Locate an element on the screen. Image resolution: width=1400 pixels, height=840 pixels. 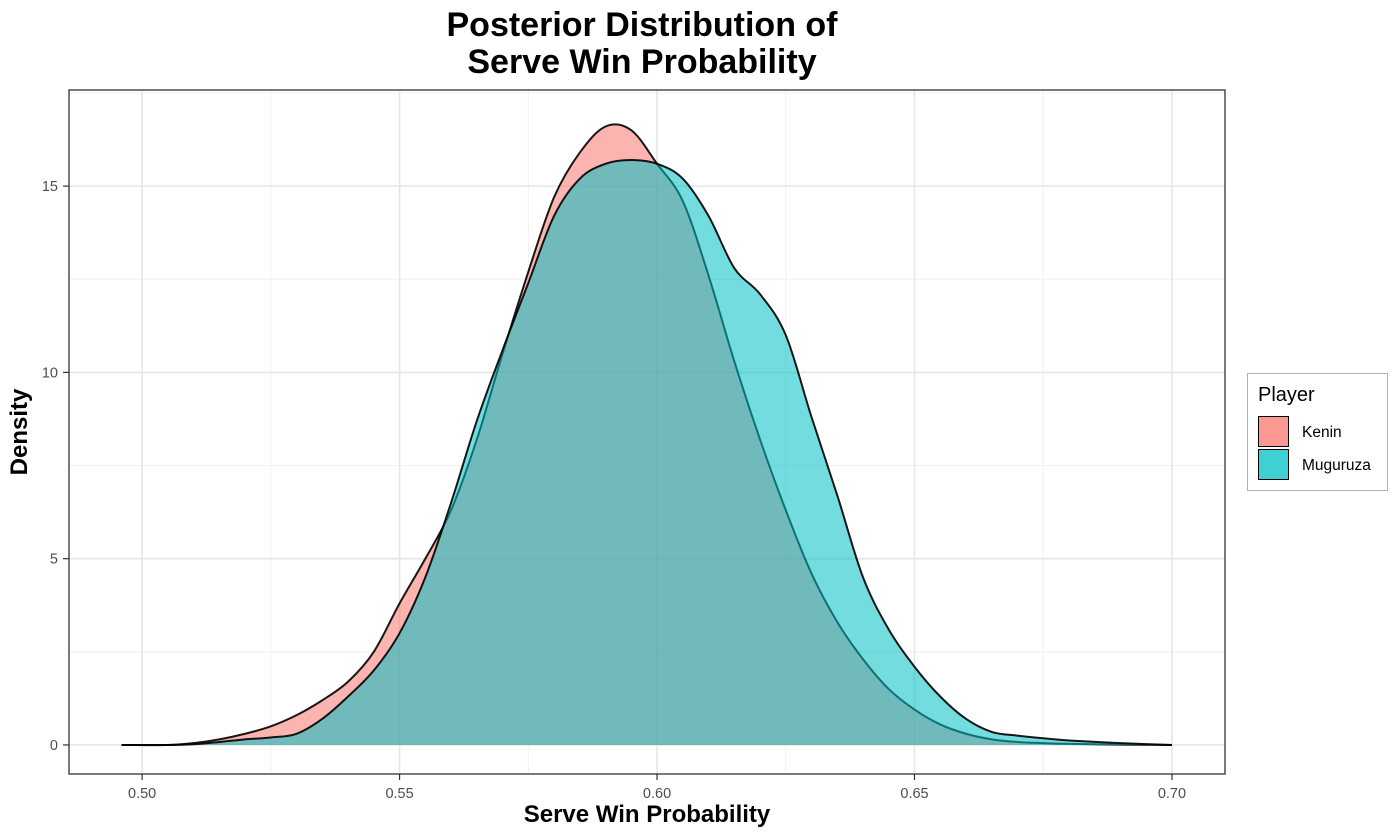
y-axis-label: Density is located at coordinates (19, 432).